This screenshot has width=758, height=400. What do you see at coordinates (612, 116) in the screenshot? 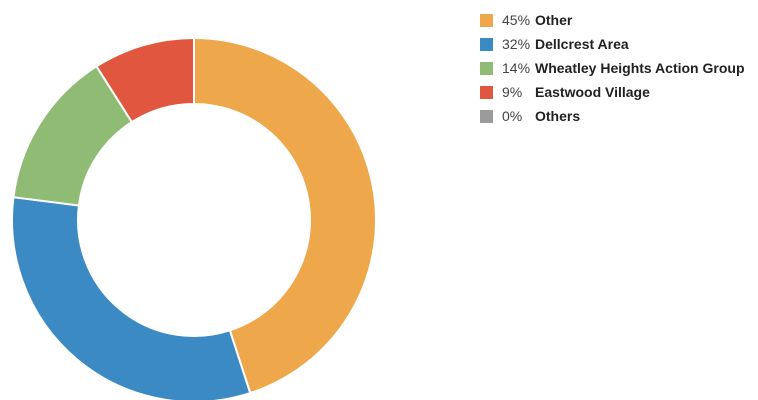
I see `legend-item-others: 0% Others` at bounding box center [612, 116].